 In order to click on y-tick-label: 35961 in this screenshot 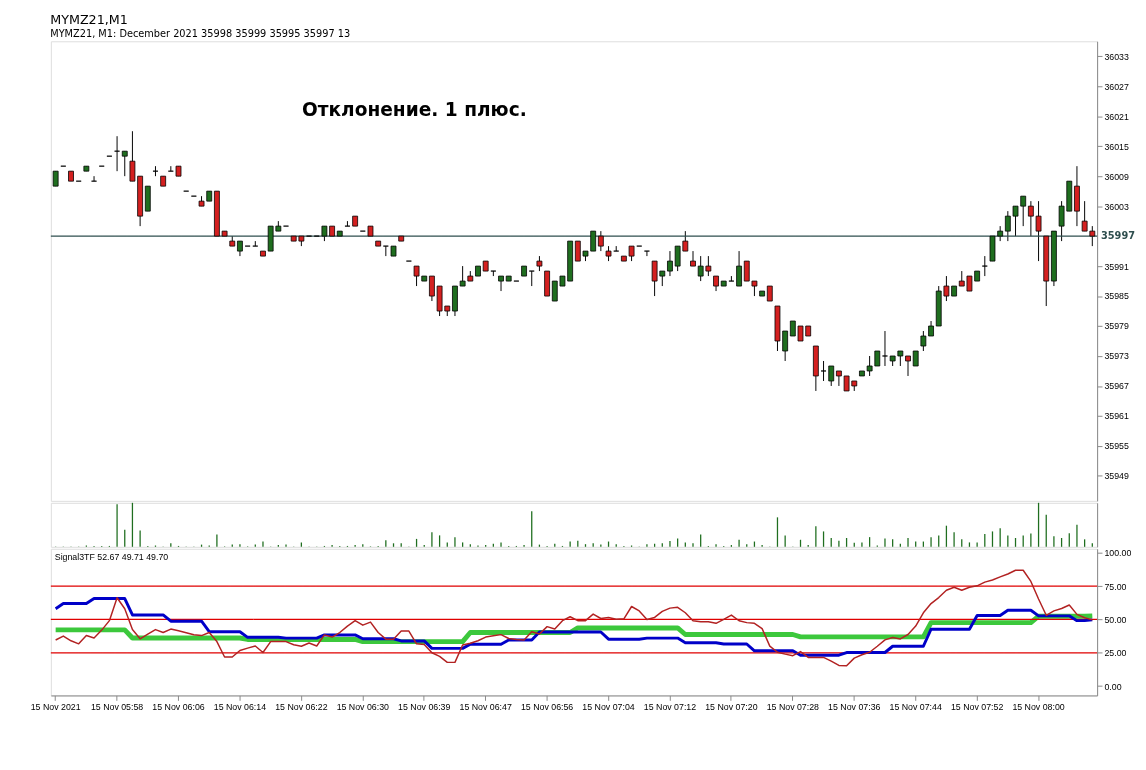, I will do `click(1117, 416)`.